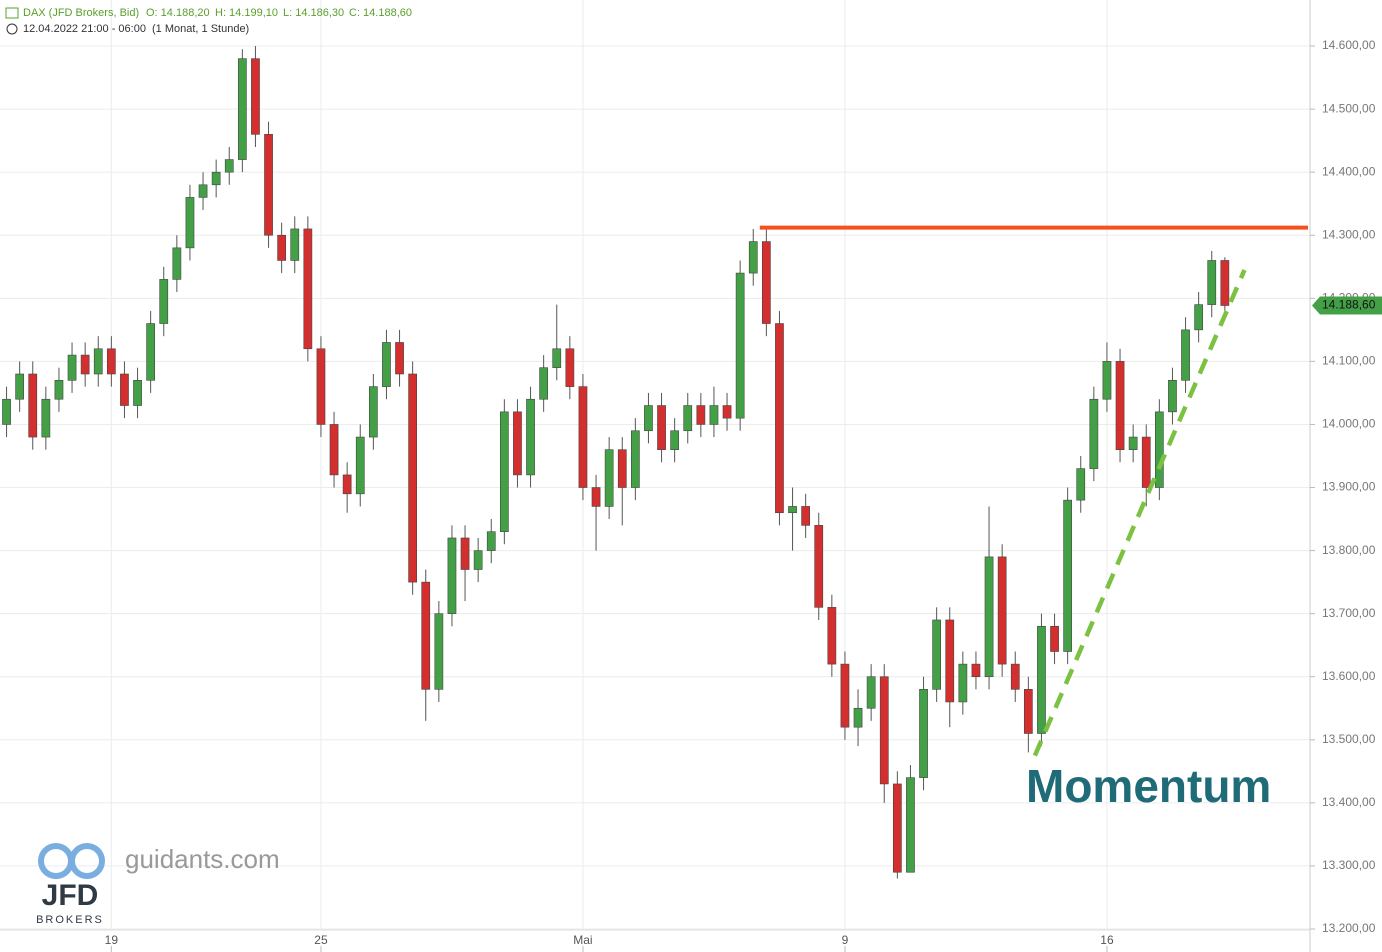 The image size is (1382, 952). I want to click on y-tick-label: 13.800,00, so click(1349, 550).